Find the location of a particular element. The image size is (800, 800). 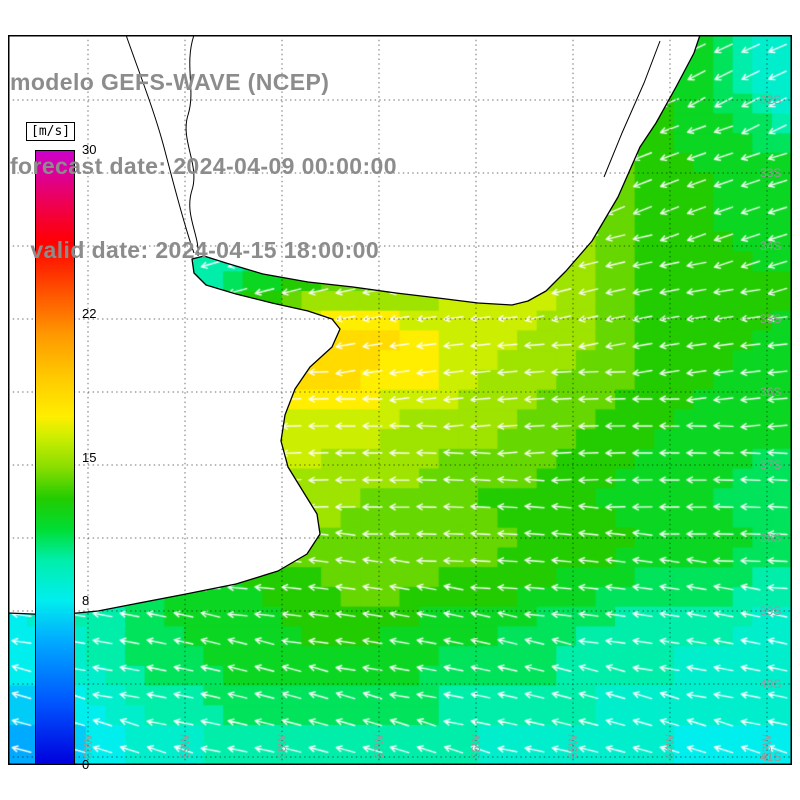

lat-label: 40S is located at coordinates (770, 684).